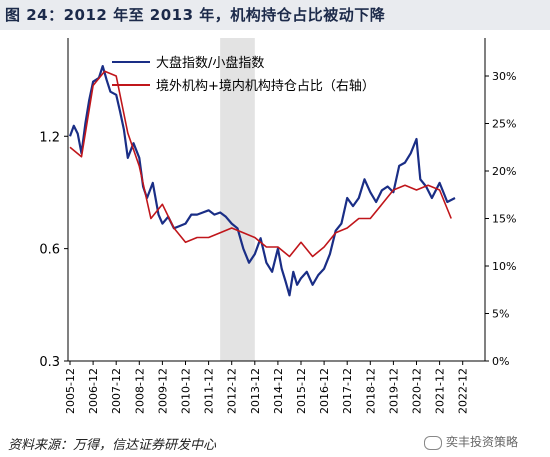 Image resolution: width=550 pixels, height=457 pixels. I want to click on x-tick-label: 2021-12, so click(440, 391).